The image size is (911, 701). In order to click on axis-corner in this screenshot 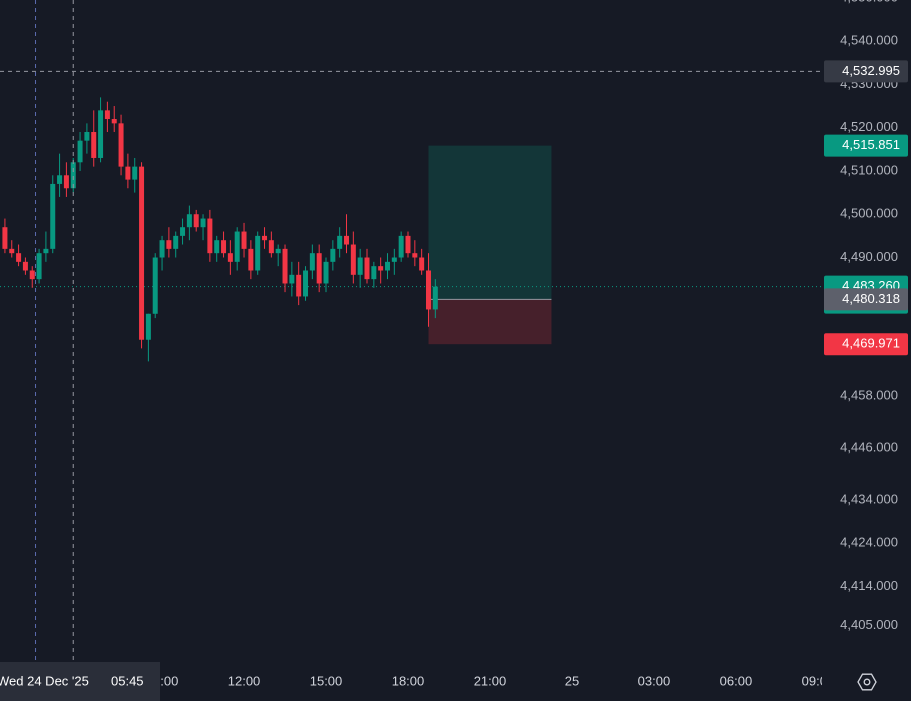, I will do `click(866, 680)`.